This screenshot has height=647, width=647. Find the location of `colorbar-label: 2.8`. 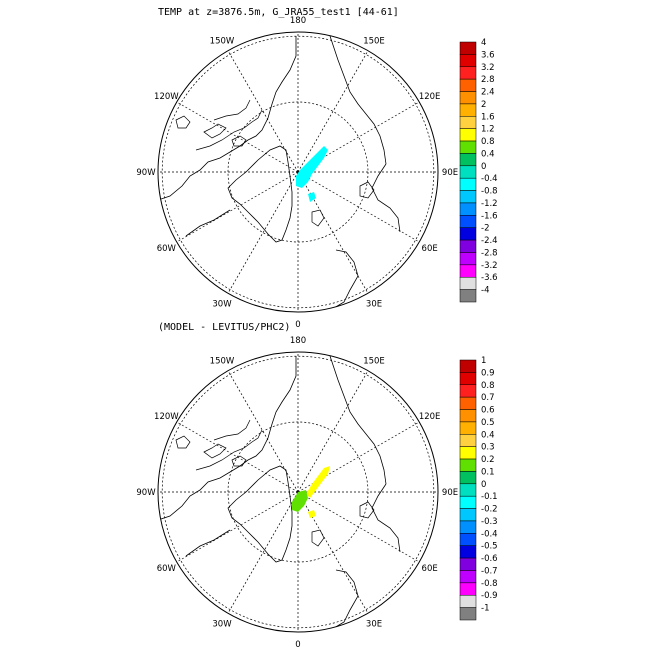

colorbar-label: 2.8 is located at coordinates (488, 80).